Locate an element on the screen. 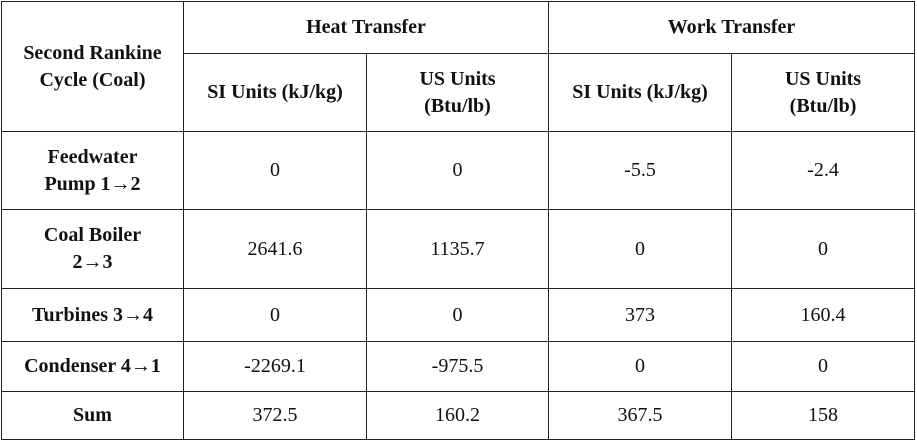  corner-cell: Second Rankine Cycle (Coal) is located at coordinates (92, 66).